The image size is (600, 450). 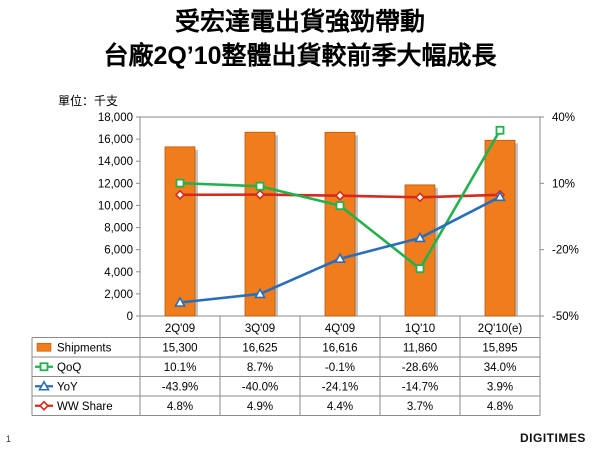 What do you see at coordinates (259, 348) in the screenshot?
I see `shipments-table-value: 16,625` at bounding box center [259, 348].